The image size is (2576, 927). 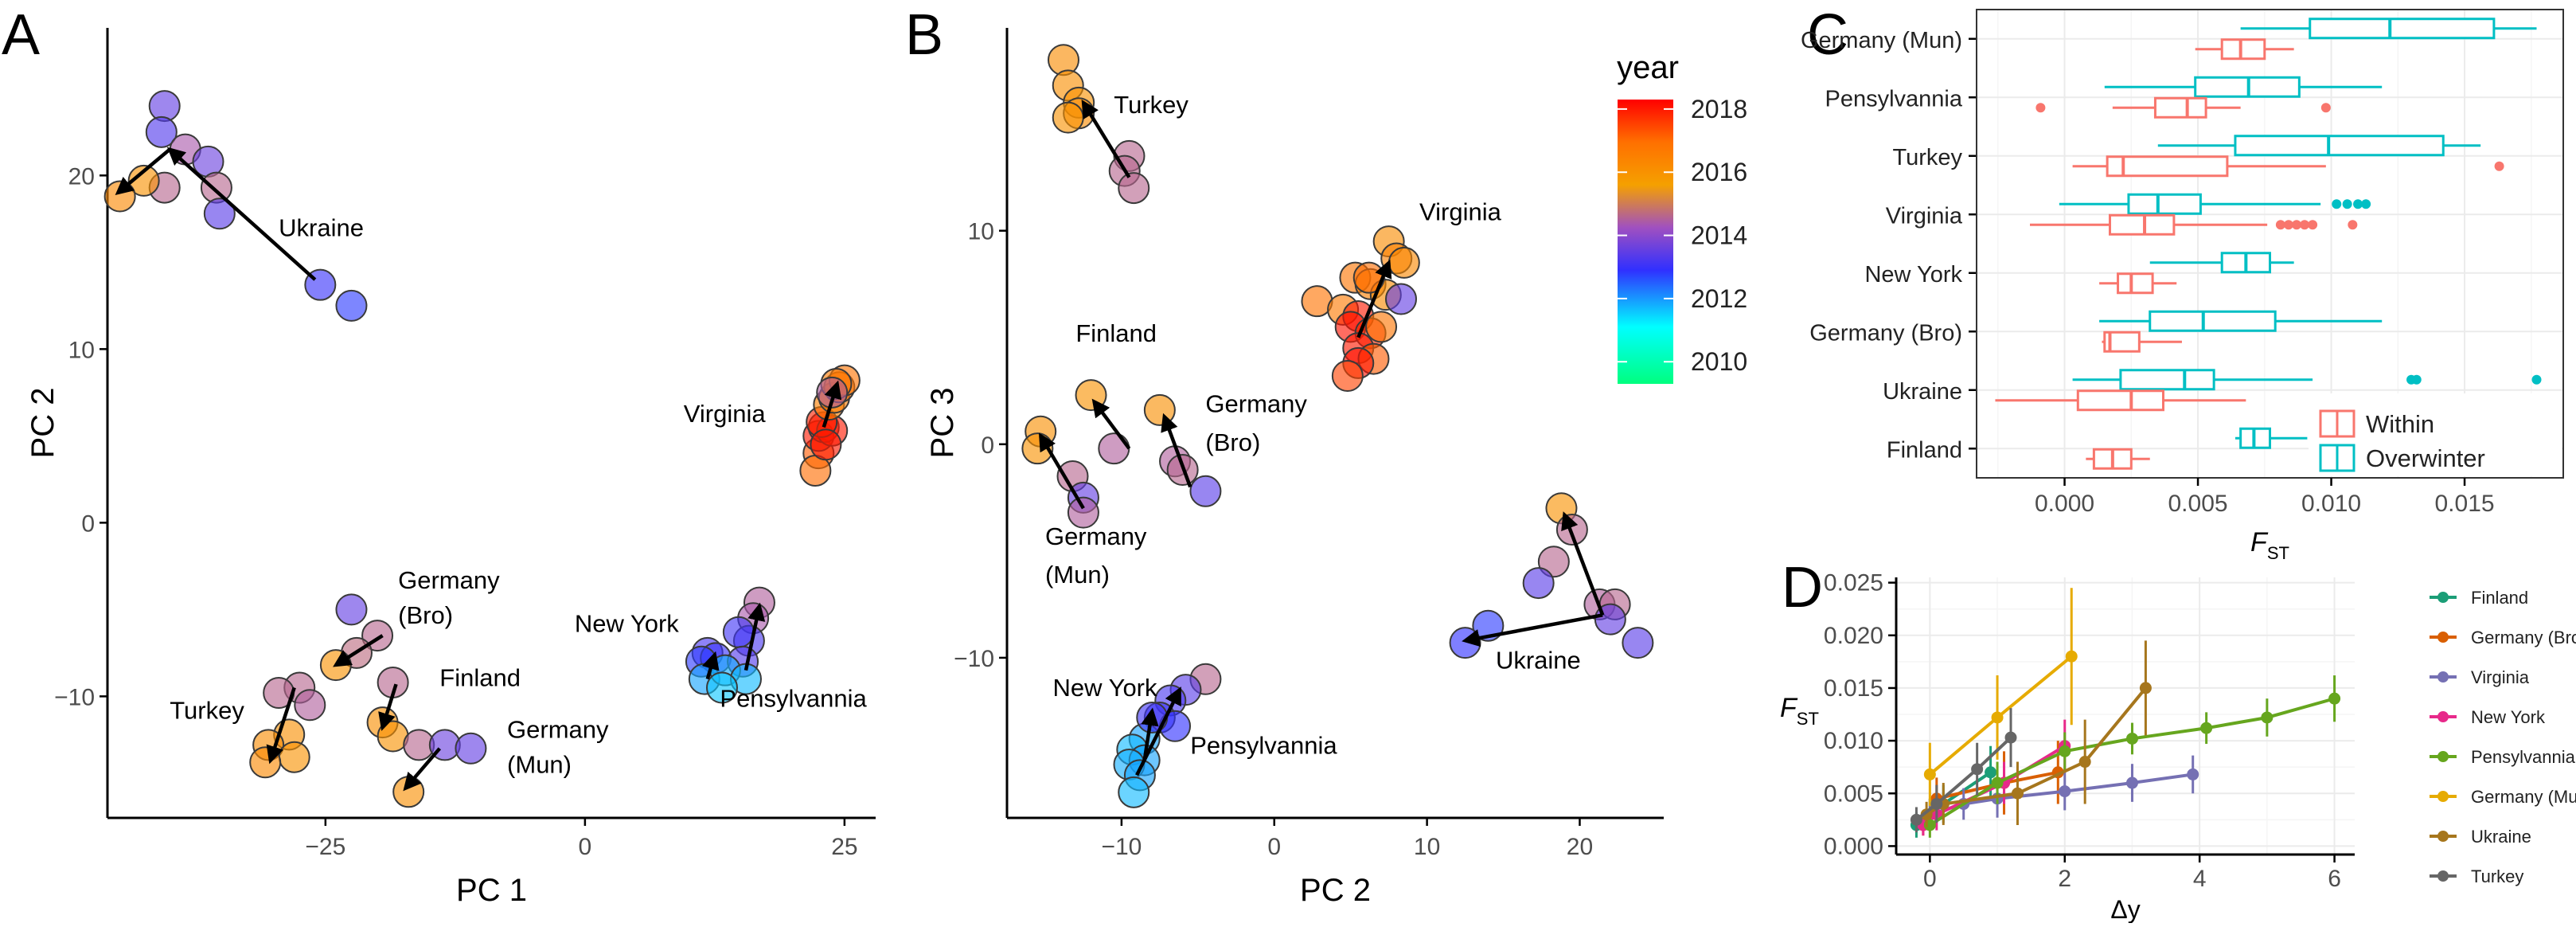 I want to click on y-tick-label: 0, so click(x=88, y=523).